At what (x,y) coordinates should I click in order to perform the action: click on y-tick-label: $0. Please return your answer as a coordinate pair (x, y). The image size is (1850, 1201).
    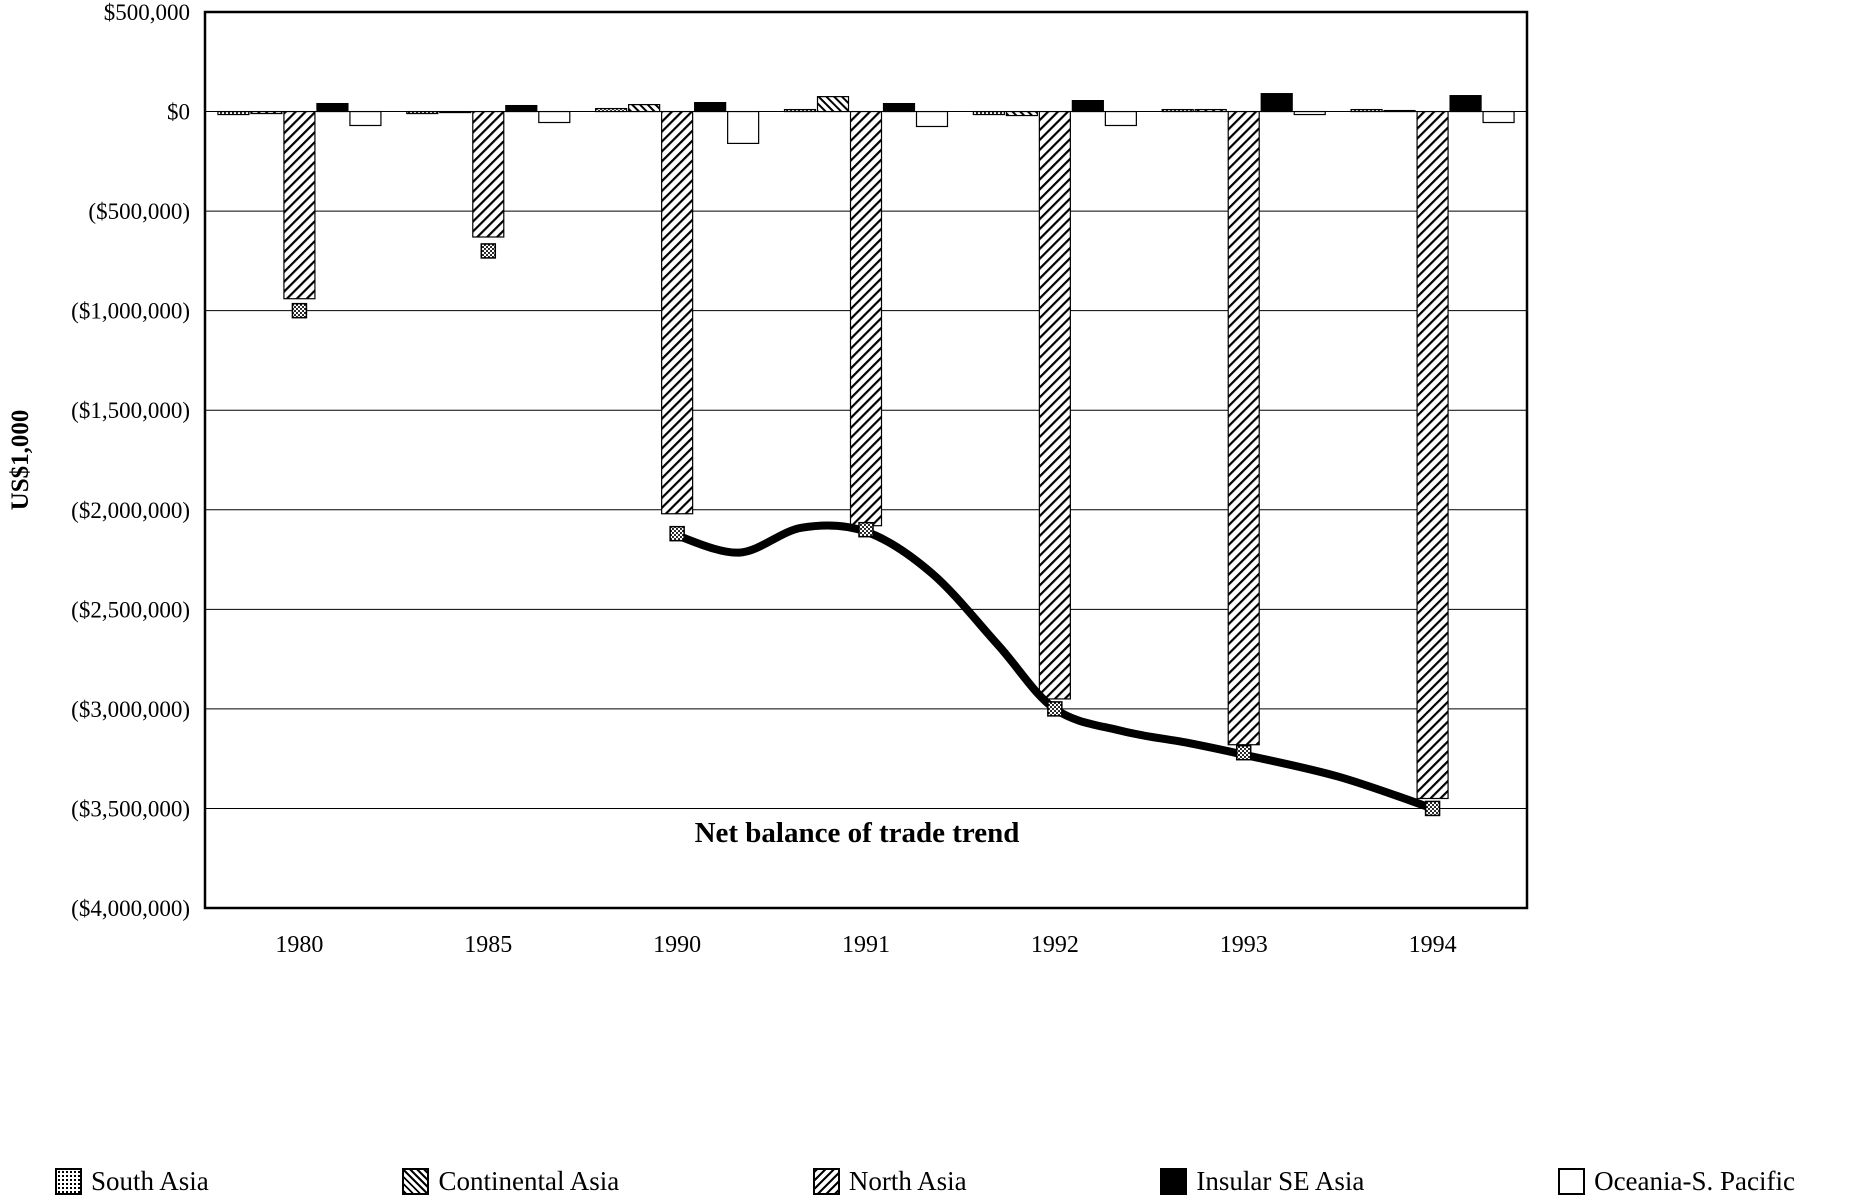
    Looking at the image, I should click on (178, 112).